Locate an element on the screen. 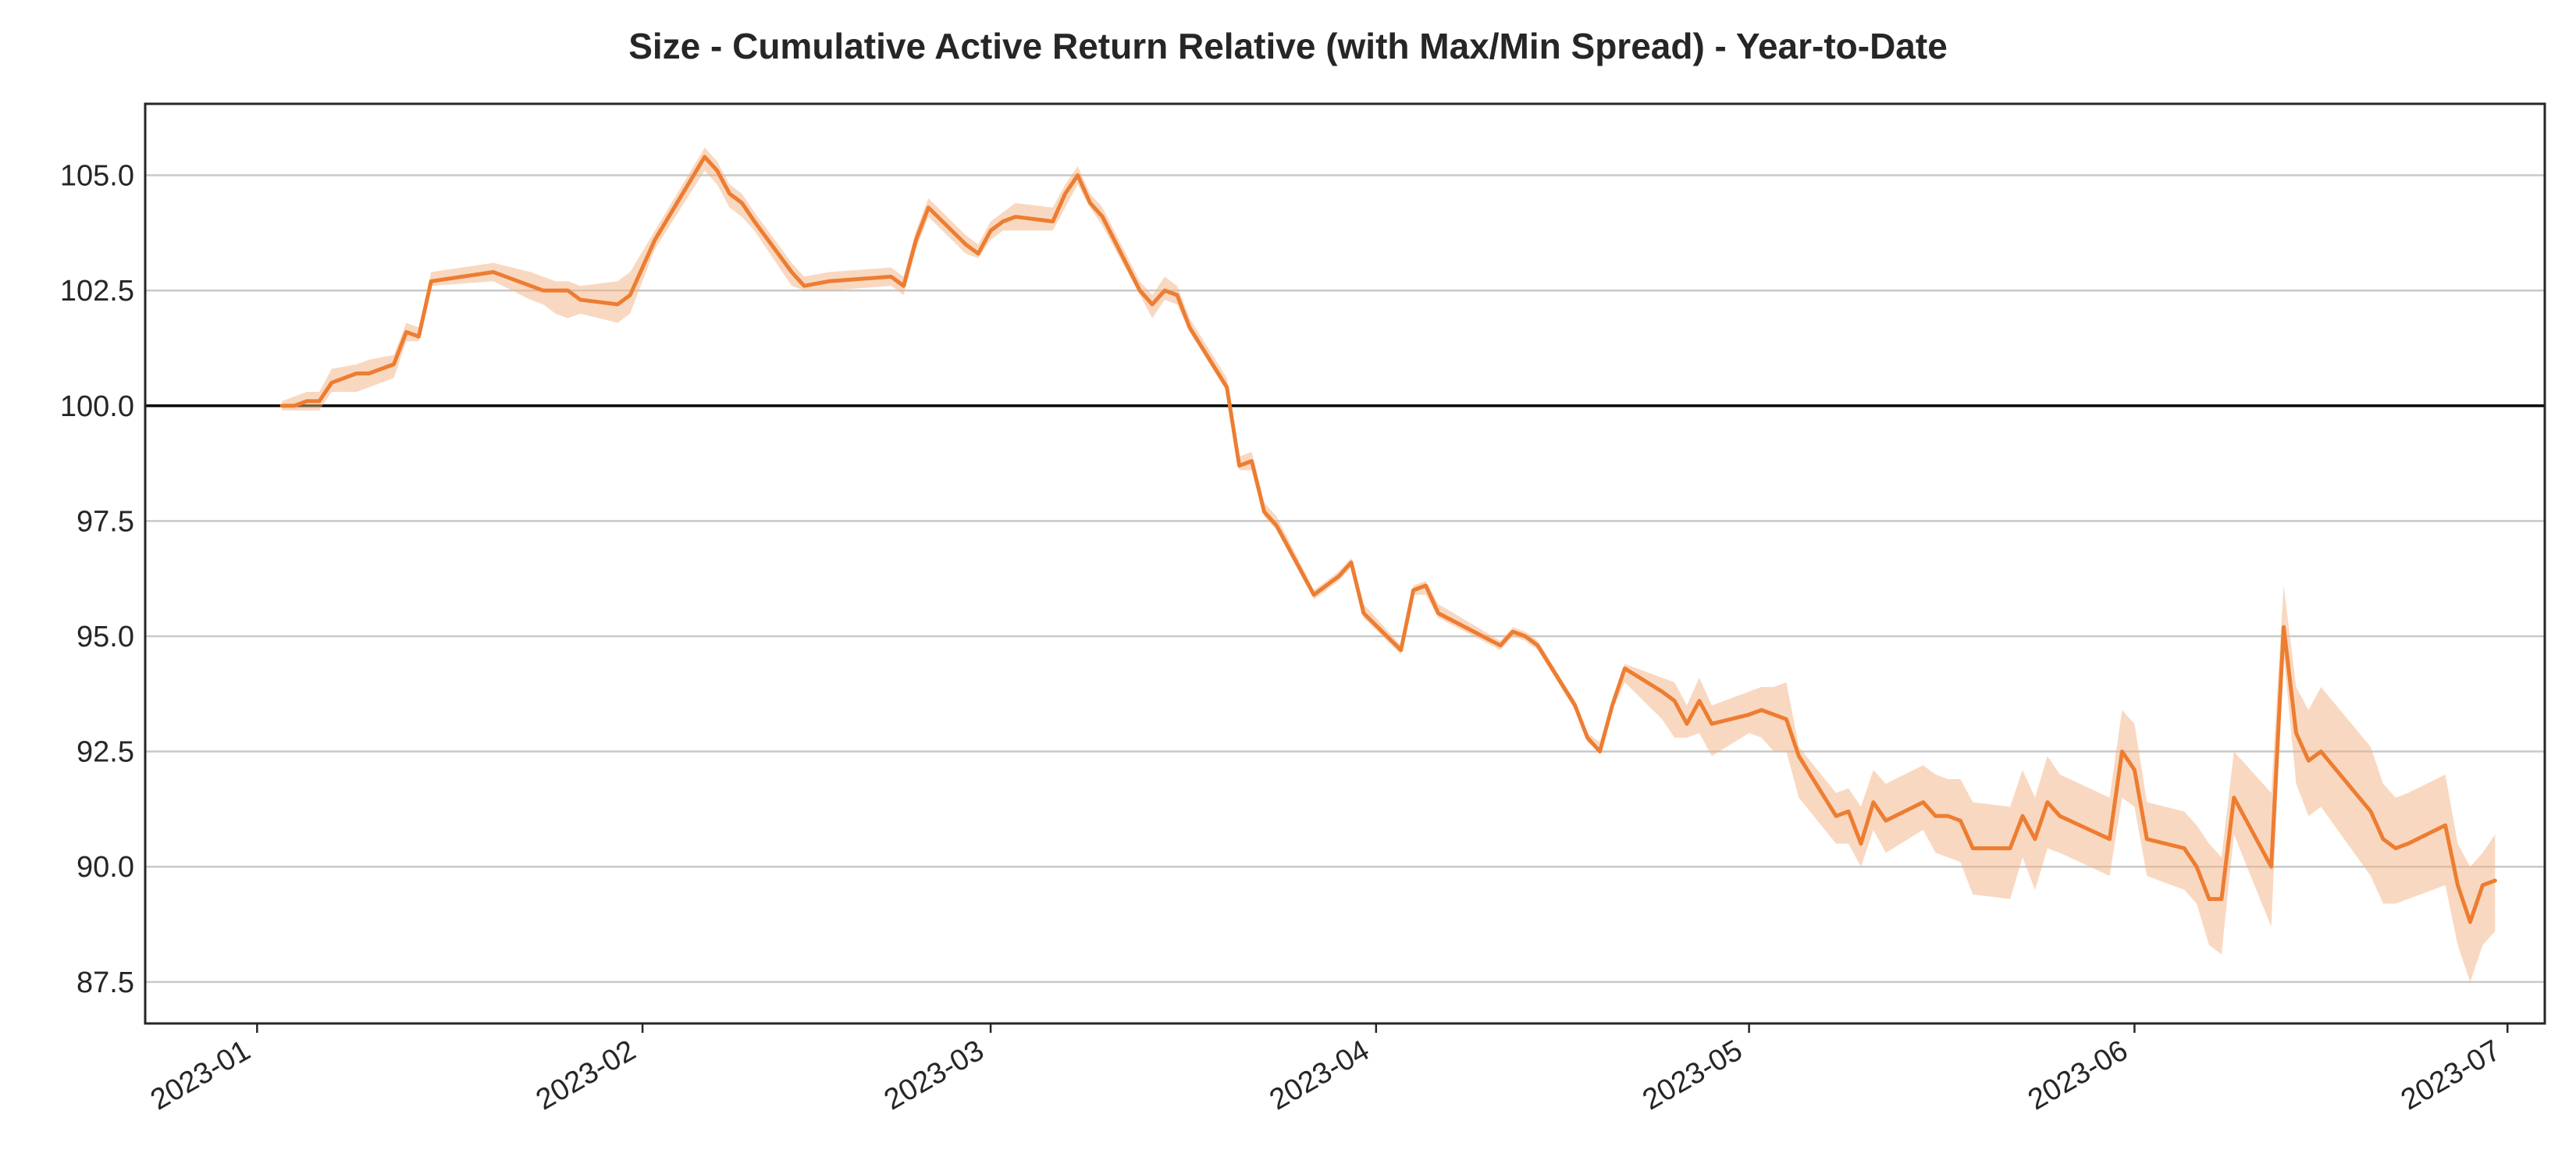  y-tick-label: 90.0 is located at coordinates (105, 868).